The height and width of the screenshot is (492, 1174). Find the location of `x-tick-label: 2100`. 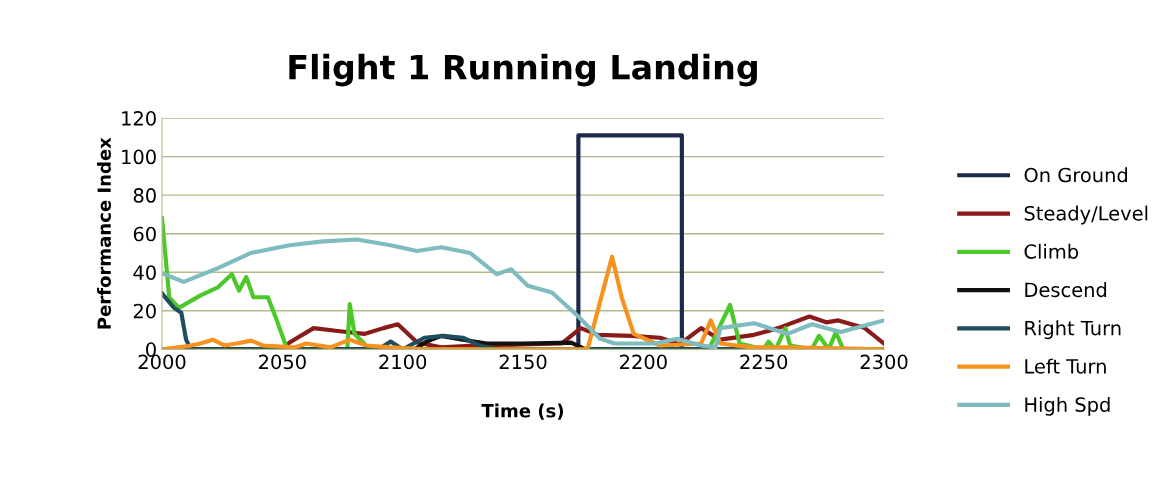

x-tick-label: 2100 is located at coordinates (403, 362).